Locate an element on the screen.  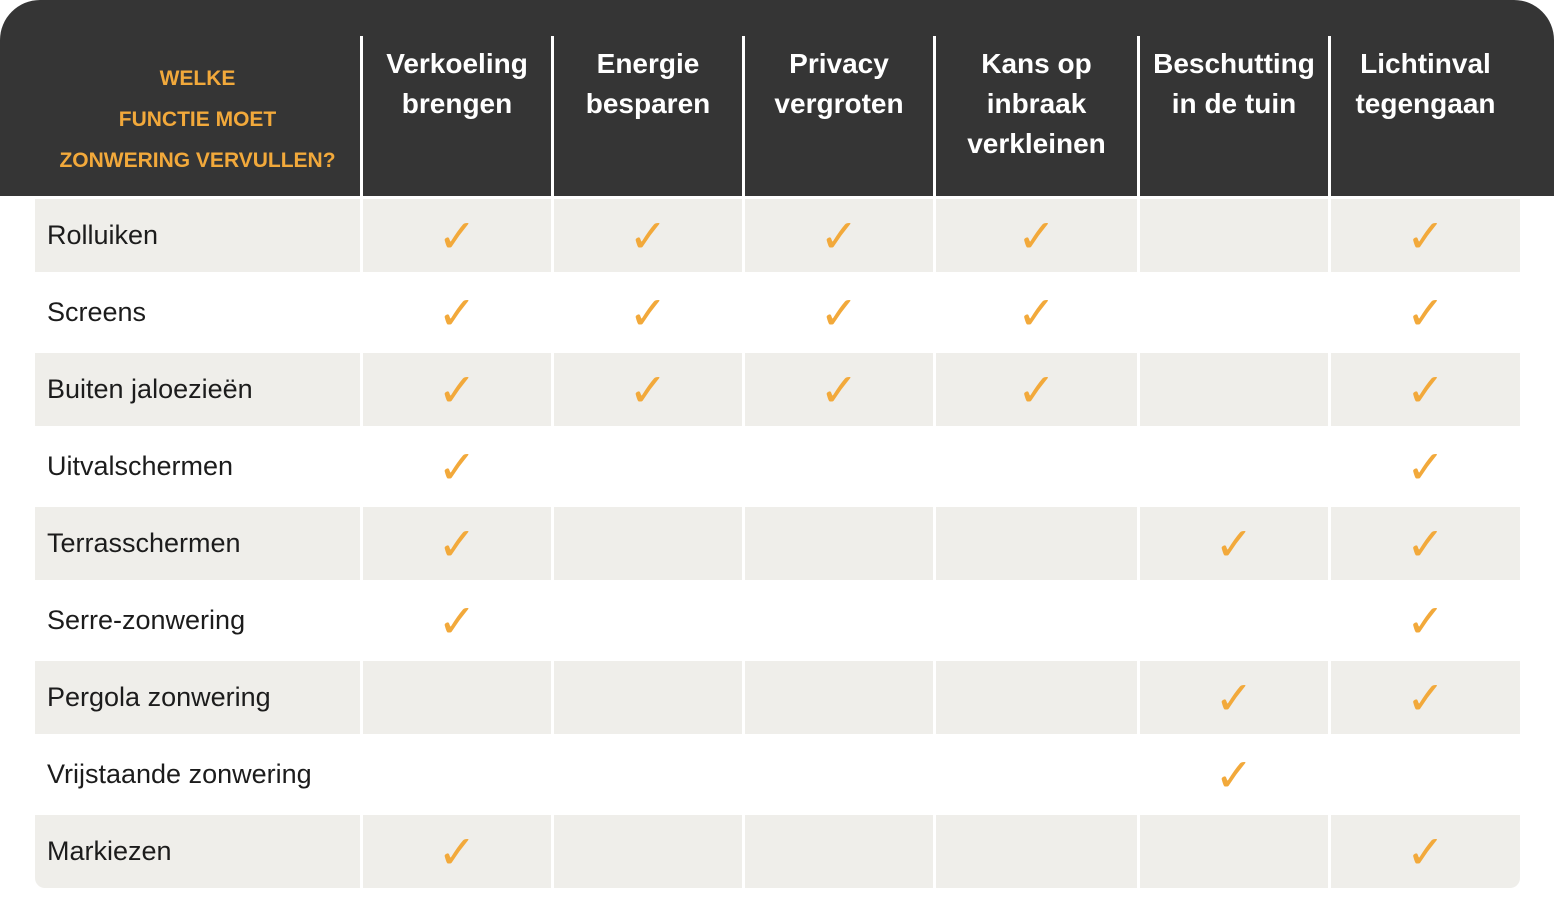
column-header: Lichtinval tegengaan is located at coordinates (1425, 116).